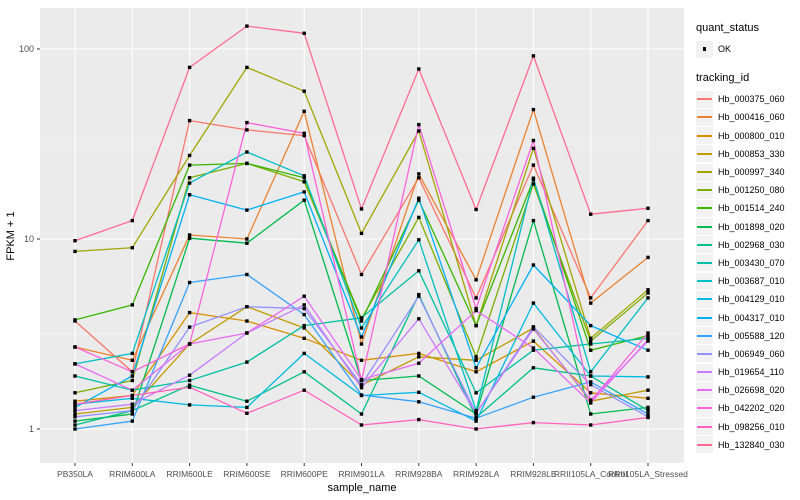  Describe the element at coordinates (751, 153) in the screenshot. I see `legend-item-label: Hb_000853_330` at that location.